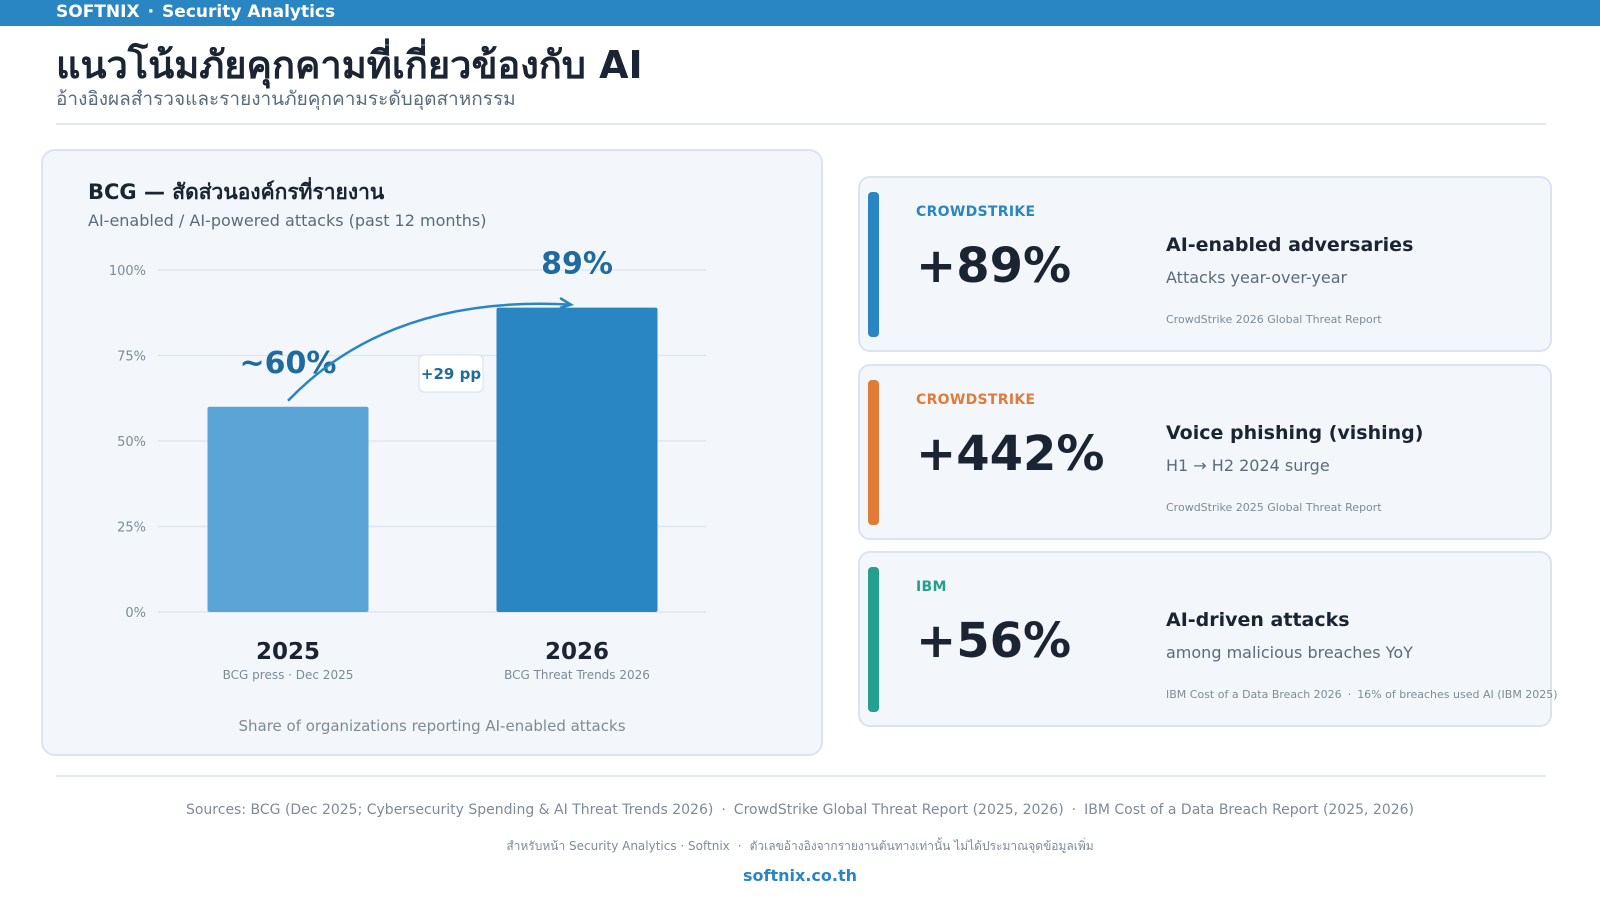  I want to click on annotation-label: +29 pp, so click(451, 374).